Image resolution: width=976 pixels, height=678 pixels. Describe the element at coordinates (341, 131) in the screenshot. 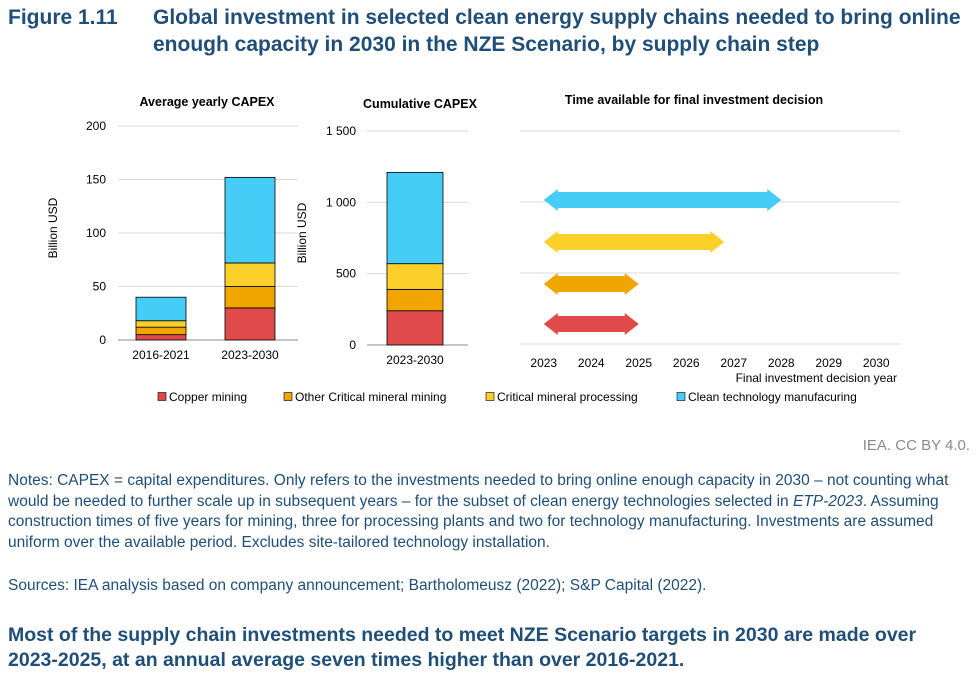

I see `y-tick-label-c1-3: 1 500` at that location.